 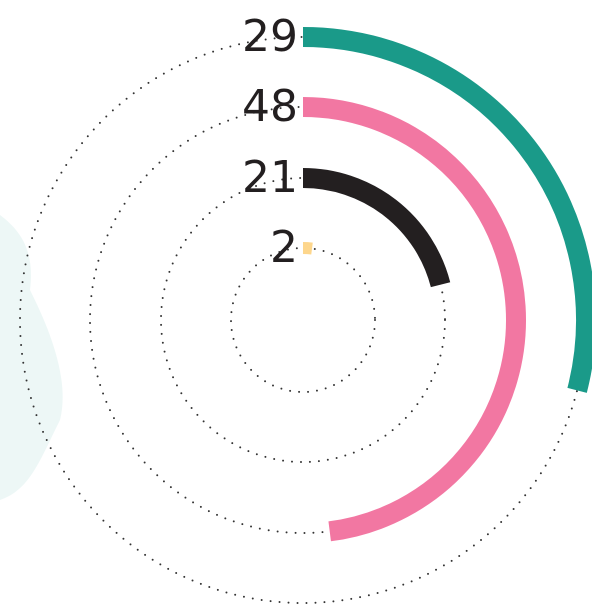 I want to click on background-map, so click(x=31, y=357).